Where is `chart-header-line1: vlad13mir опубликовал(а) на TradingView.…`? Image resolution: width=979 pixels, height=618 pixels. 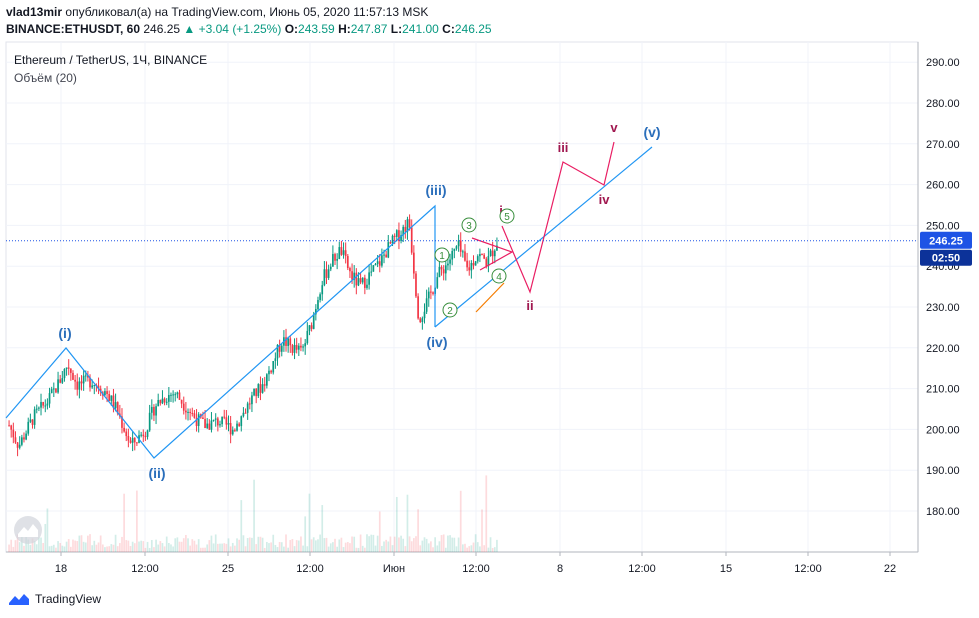 chart-header-line1: vlad13mir опубликовал(а) на TradingView.… is located at coordinates (217, 12).